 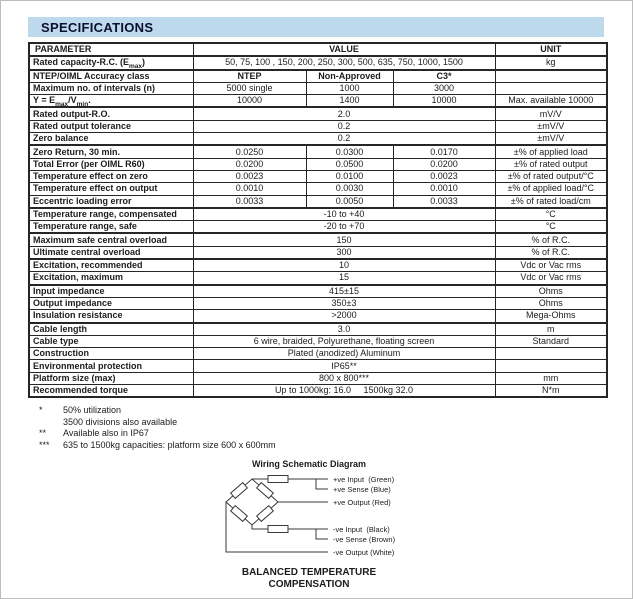 What do you see at coordinates (551, 101) in the screenshot?
I see `unit-cell: Max. available 10000` at bounding box center [551, 101].